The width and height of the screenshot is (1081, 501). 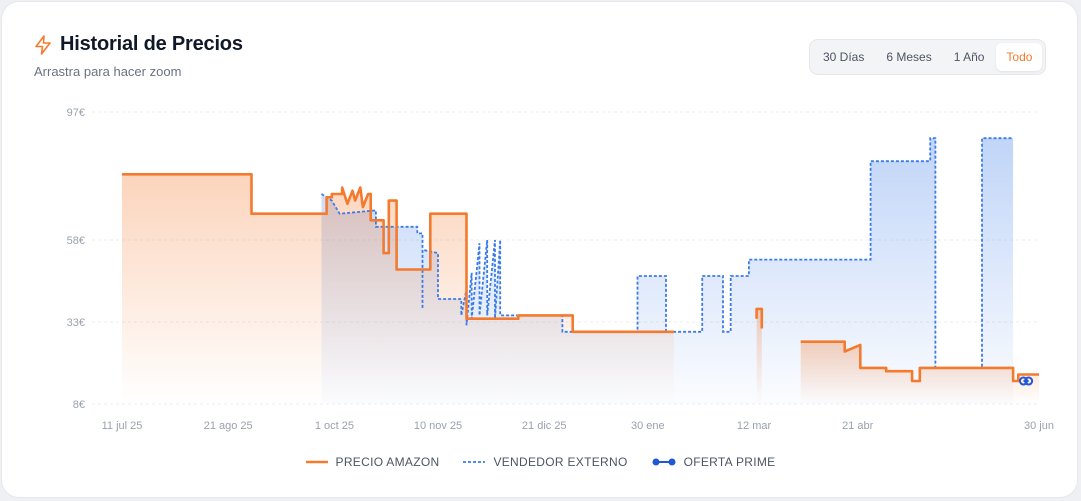 I want to click on dotted-line-swatch, so click(x=664, y=462).